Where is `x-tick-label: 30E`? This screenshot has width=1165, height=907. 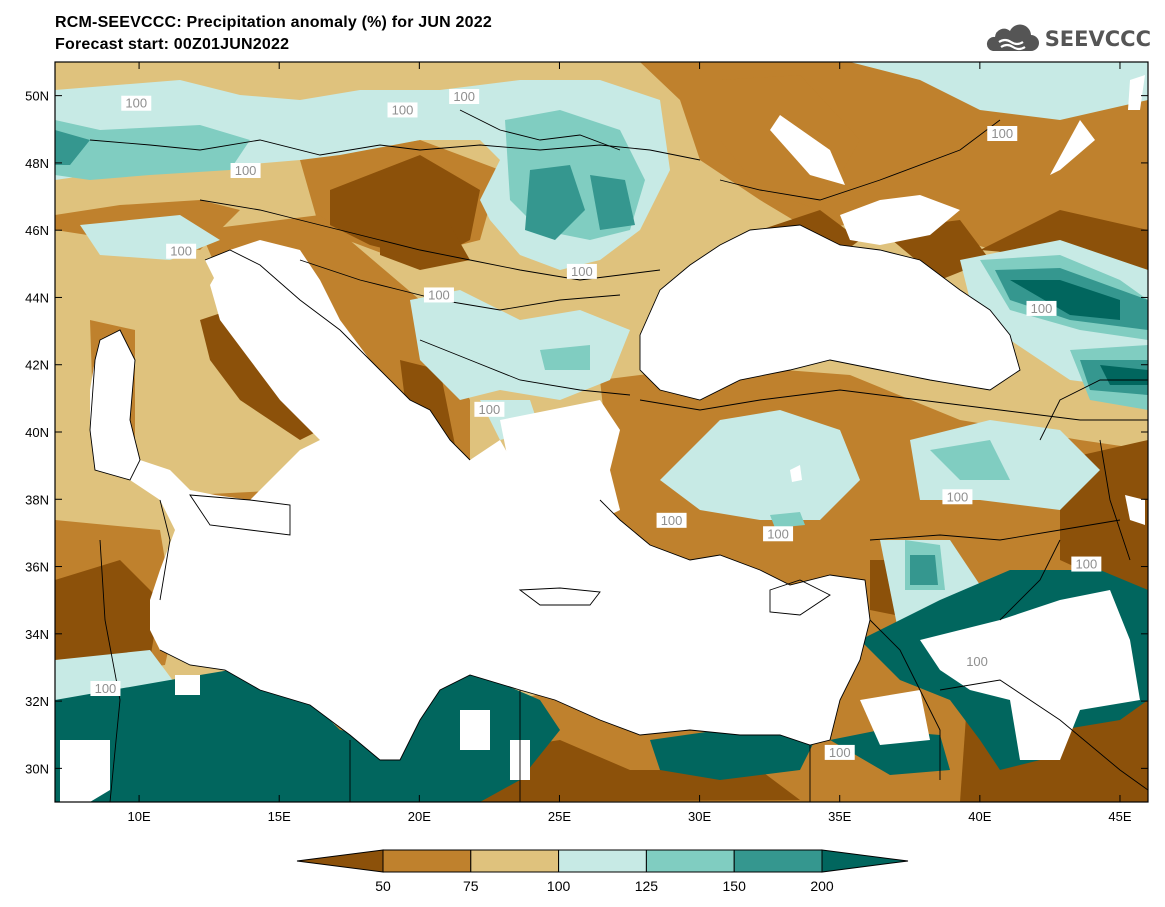 x-tick-label: 30E is located at coordinates (699, 816).